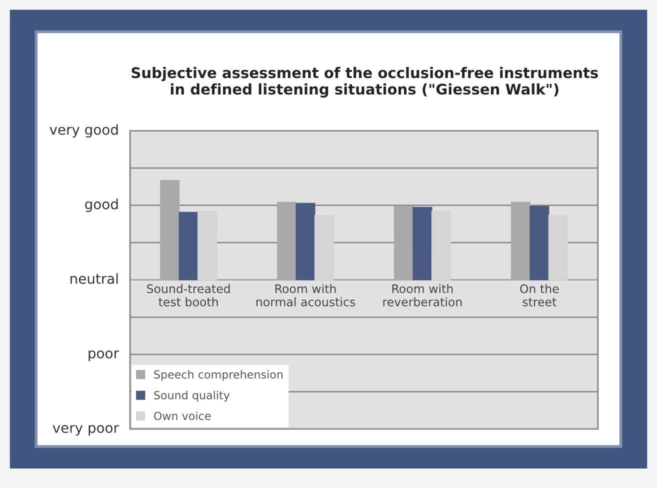 This screenshot has height=488, width=657. Describe the element at coordinates (422, 295) in the screenshot. I see `x-tick-label: Room with reverberation` at that location.